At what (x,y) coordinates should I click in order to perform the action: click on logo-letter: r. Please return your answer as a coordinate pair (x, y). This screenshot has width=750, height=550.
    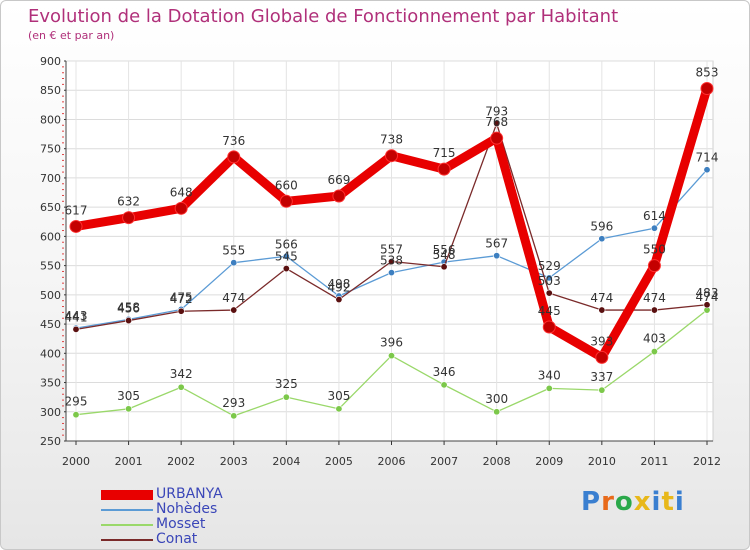
    Looking at the image, I should click on (608, 502).